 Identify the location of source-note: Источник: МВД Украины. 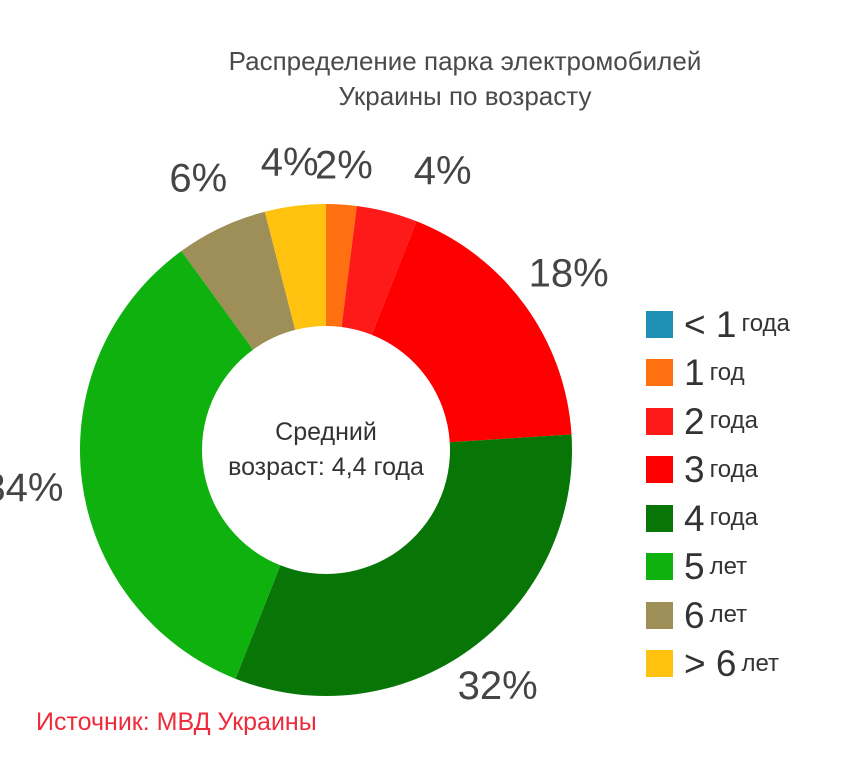
(176, 722).